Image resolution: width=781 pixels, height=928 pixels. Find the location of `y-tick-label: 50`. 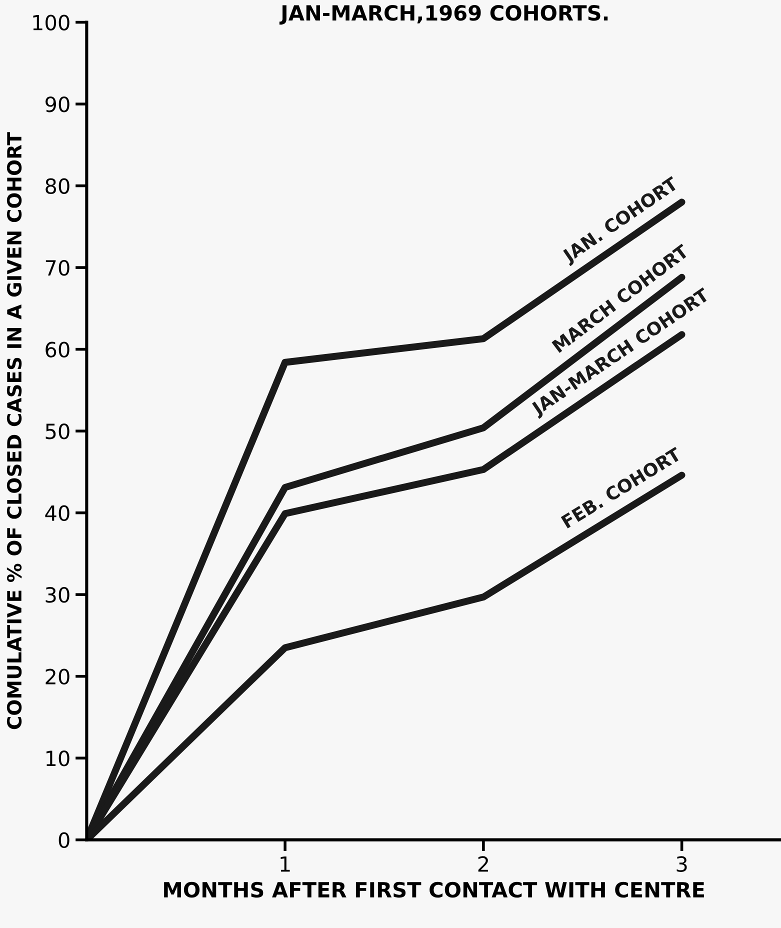

y-tick-label: 50 is located at coordinates (58, 432).